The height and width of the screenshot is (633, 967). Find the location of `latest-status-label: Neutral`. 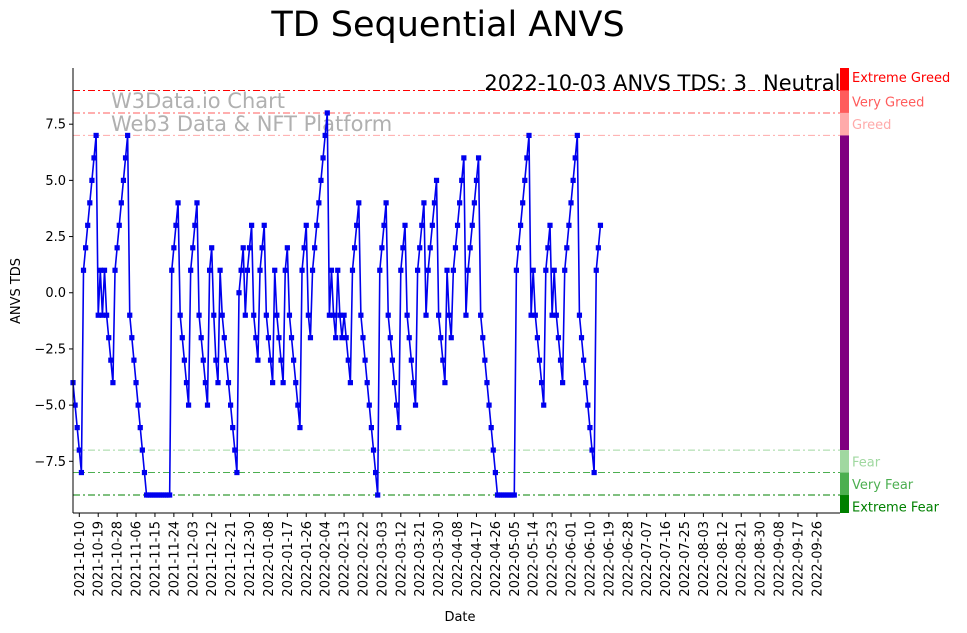

latest-status-label: Neutral is located at coordinates (802, 83).